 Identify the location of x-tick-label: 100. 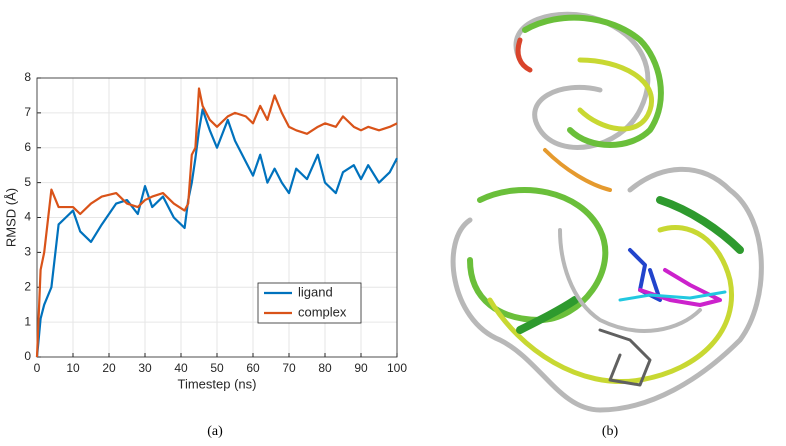
(397, 368).